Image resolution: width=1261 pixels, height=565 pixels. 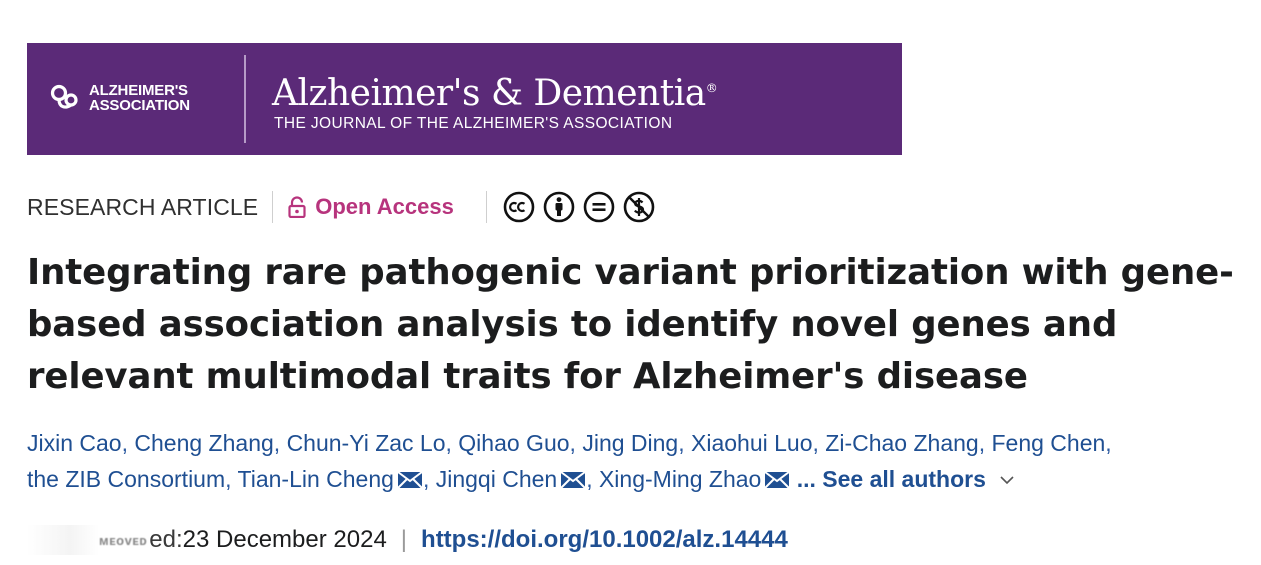 I want to click on author-name: Chun-Yi Zac Lo, so click(x=366, y=443).